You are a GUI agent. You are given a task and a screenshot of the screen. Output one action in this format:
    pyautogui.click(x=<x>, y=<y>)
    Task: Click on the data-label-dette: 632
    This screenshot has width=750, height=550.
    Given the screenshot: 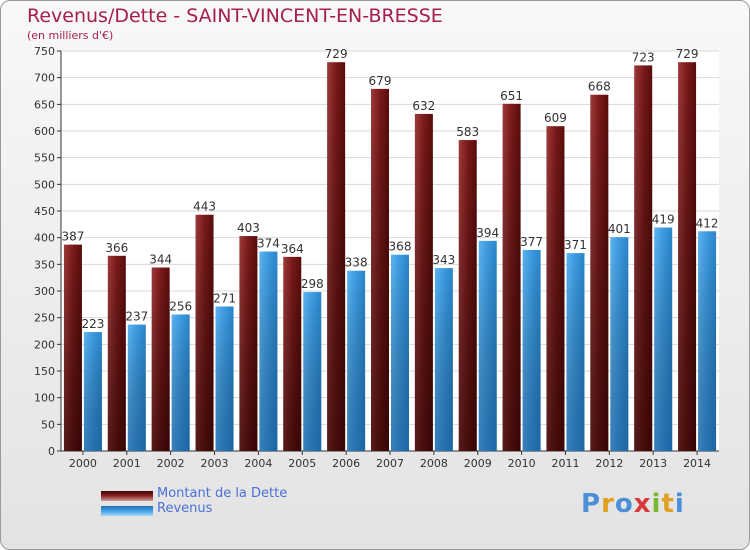 What is the action you would take?
    pyautogui.click(x=423, y=106)
    